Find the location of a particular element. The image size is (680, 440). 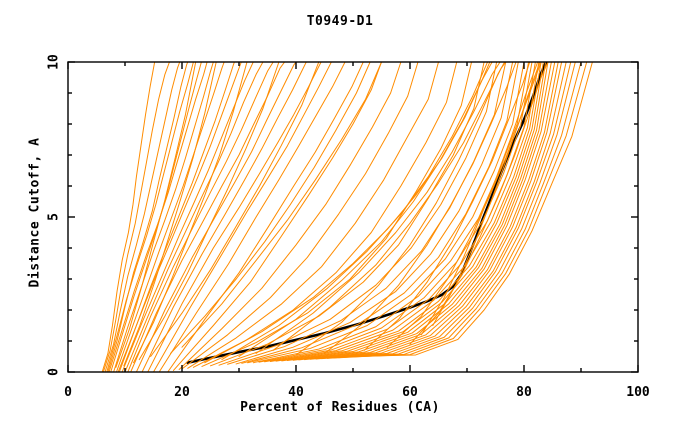

x-tick-label: 100 is located at coordinates (638, 392).